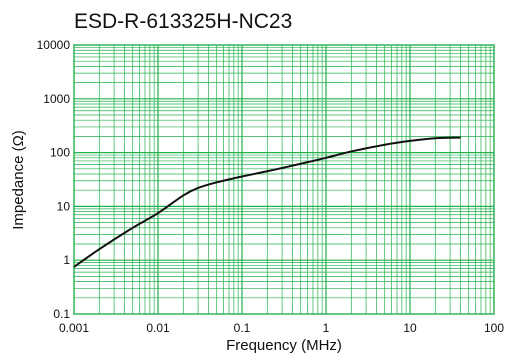 The image size is (508, 356). Describe the element at coordinates (60, 153) in the screenshot. I see `y-tick-label: 100` at that location.